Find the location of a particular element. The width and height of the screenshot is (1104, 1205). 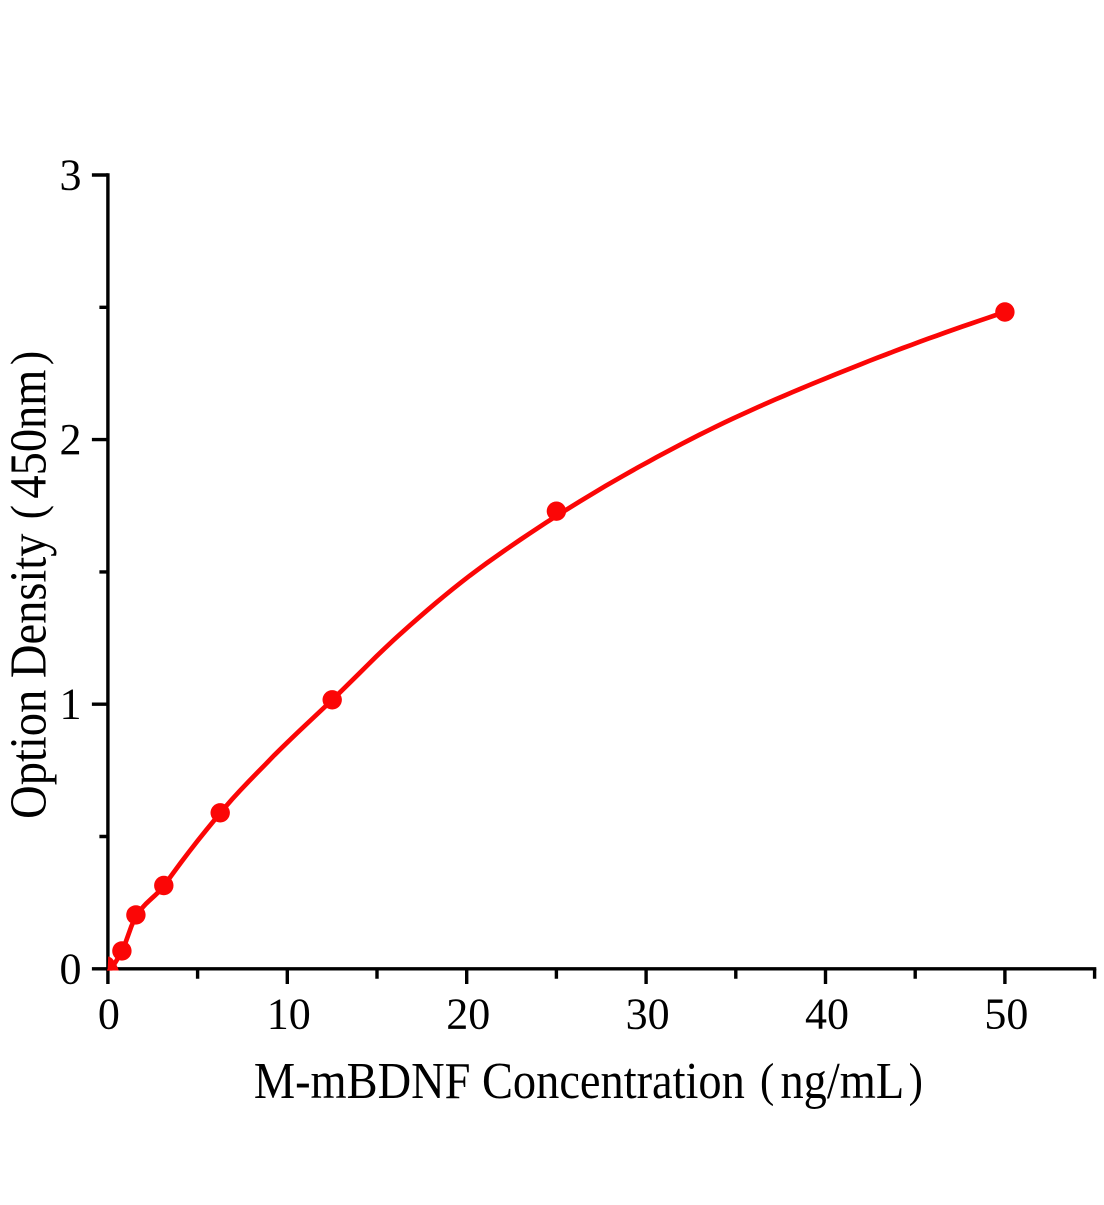

svg-text: 10 is located at coordinates (289, 1014).